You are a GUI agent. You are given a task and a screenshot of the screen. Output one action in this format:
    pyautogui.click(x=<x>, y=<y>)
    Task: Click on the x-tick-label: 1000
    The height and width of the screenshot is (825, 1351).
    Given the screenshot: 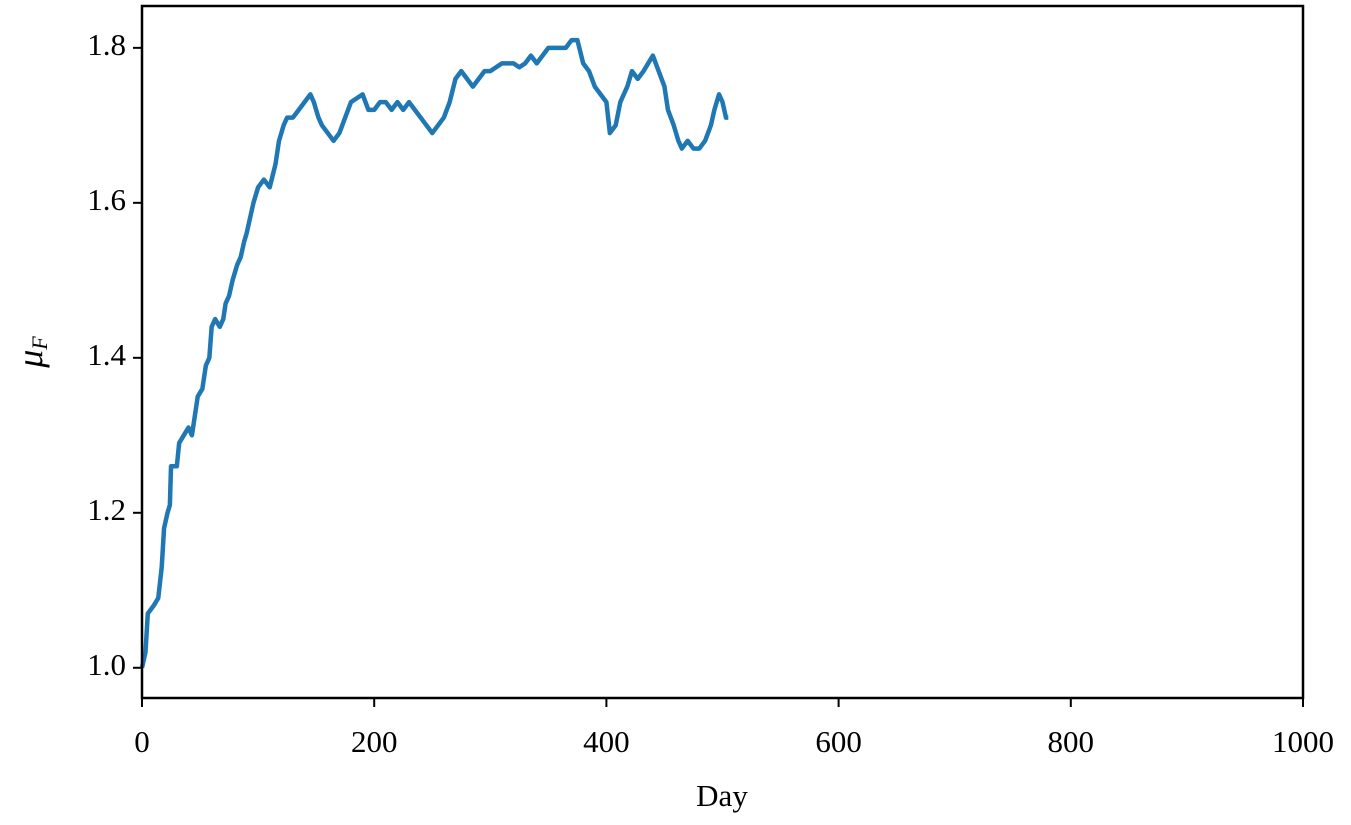 What is the action you would take?
    pyautogui.click(x=1303, y=741)
    